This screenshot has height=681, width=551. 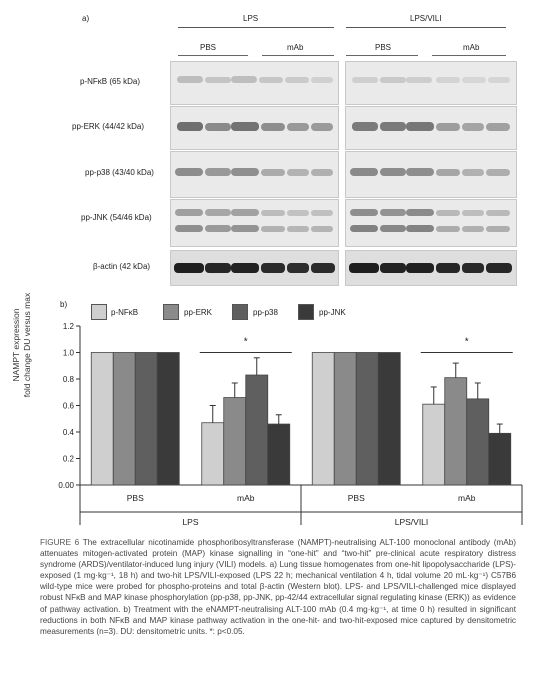 What do you see at coordinates (69, 432) in the screenshot?
I see `y-tick-label: 0.4` at bounding box center [69, 432].